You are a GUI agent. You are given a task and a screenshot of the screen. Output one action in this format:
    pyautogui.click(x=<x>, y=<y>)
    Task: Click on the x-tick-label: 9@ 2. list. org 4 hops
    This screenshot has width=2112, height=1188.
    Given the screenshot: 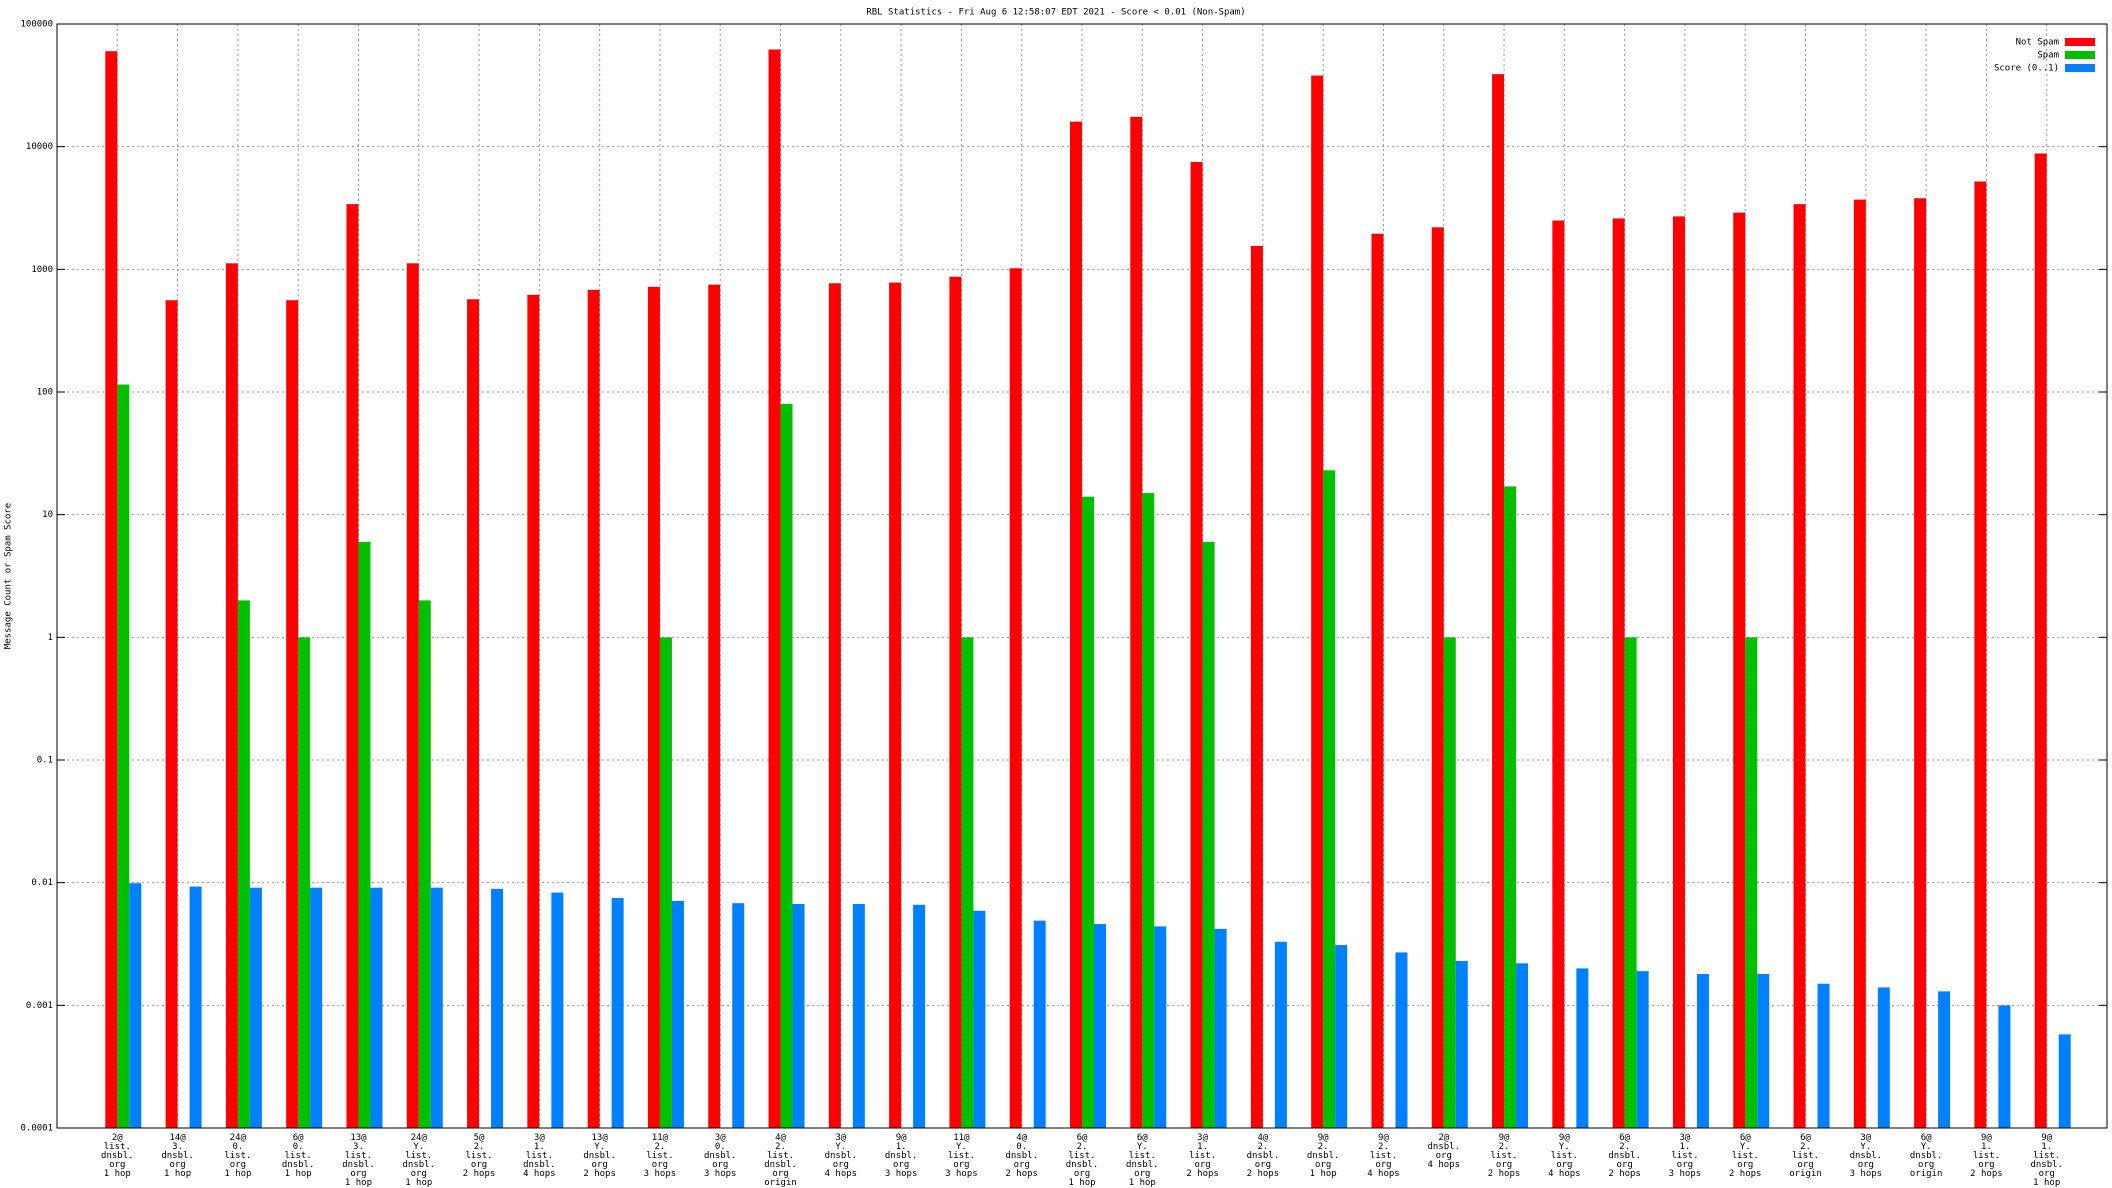 What is the action you would take?
    pyautogui.click(x=1383, y=1156)
    